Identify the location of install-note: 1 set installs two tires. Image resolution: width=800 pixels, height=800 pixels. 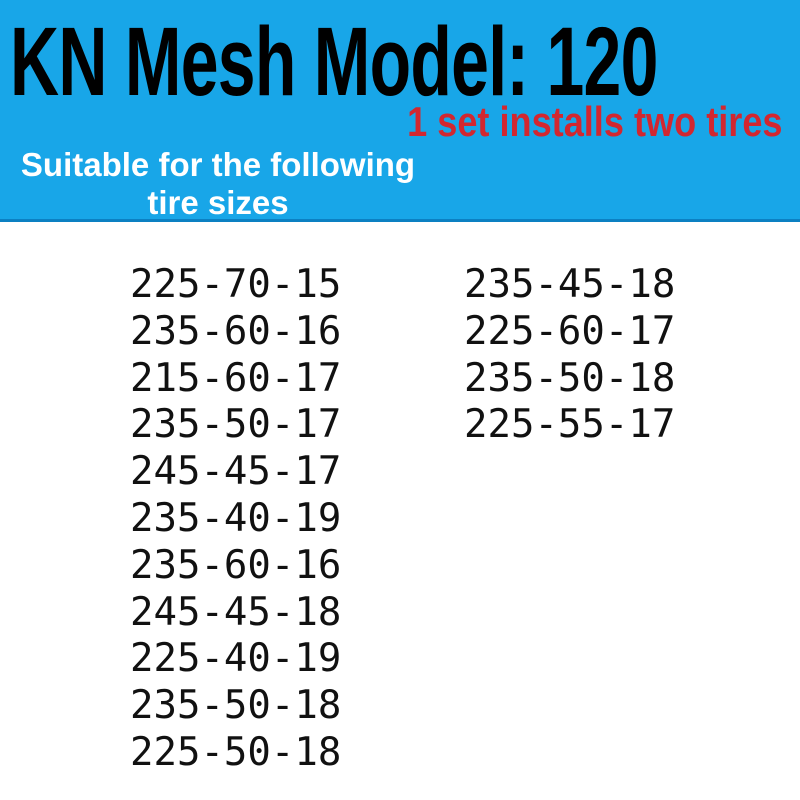
(594, 121).